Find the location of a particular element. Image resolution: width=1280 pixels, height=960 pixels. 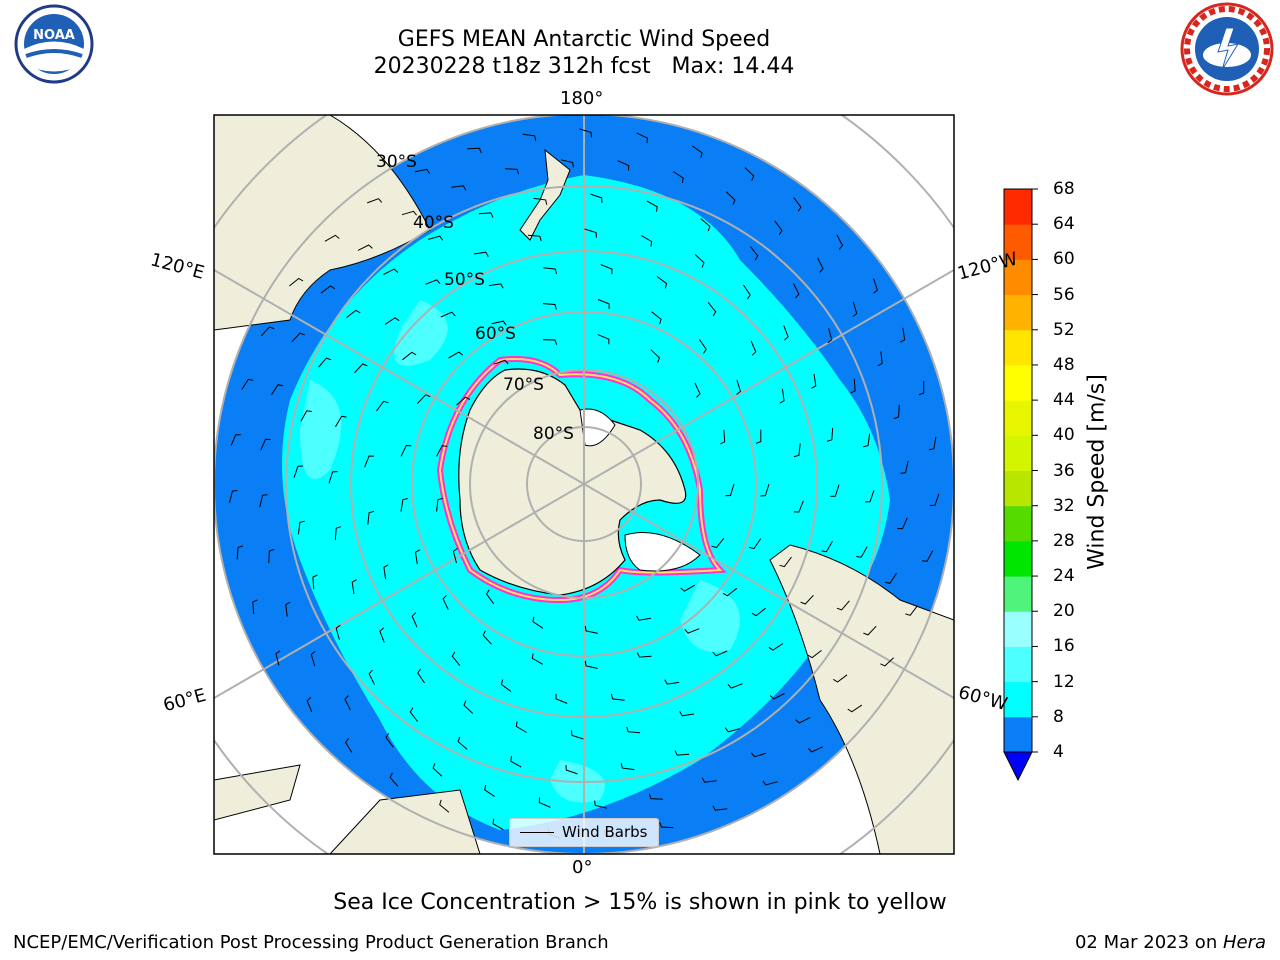

lat-label-30s: 30°S is located at coordinates (396, 162).